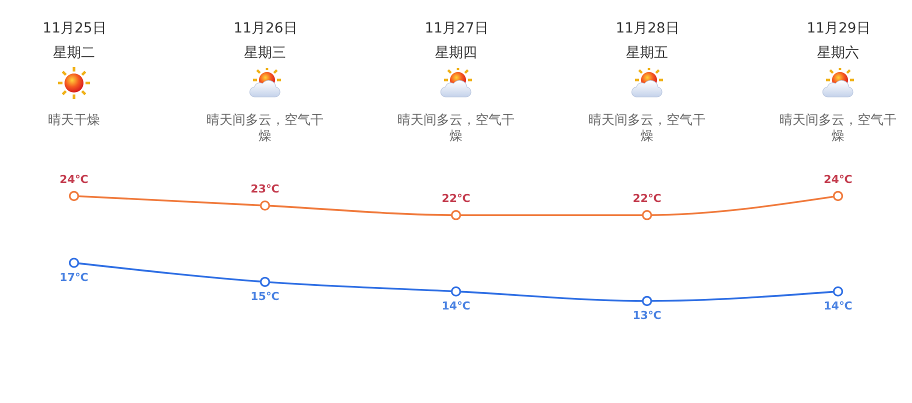 Image resolution: width=912 pixels, height=403 pixels. Describe the element at coordinates (648, 28) in the screenshot. I see `x-tick-label: 11月28日` at that location.